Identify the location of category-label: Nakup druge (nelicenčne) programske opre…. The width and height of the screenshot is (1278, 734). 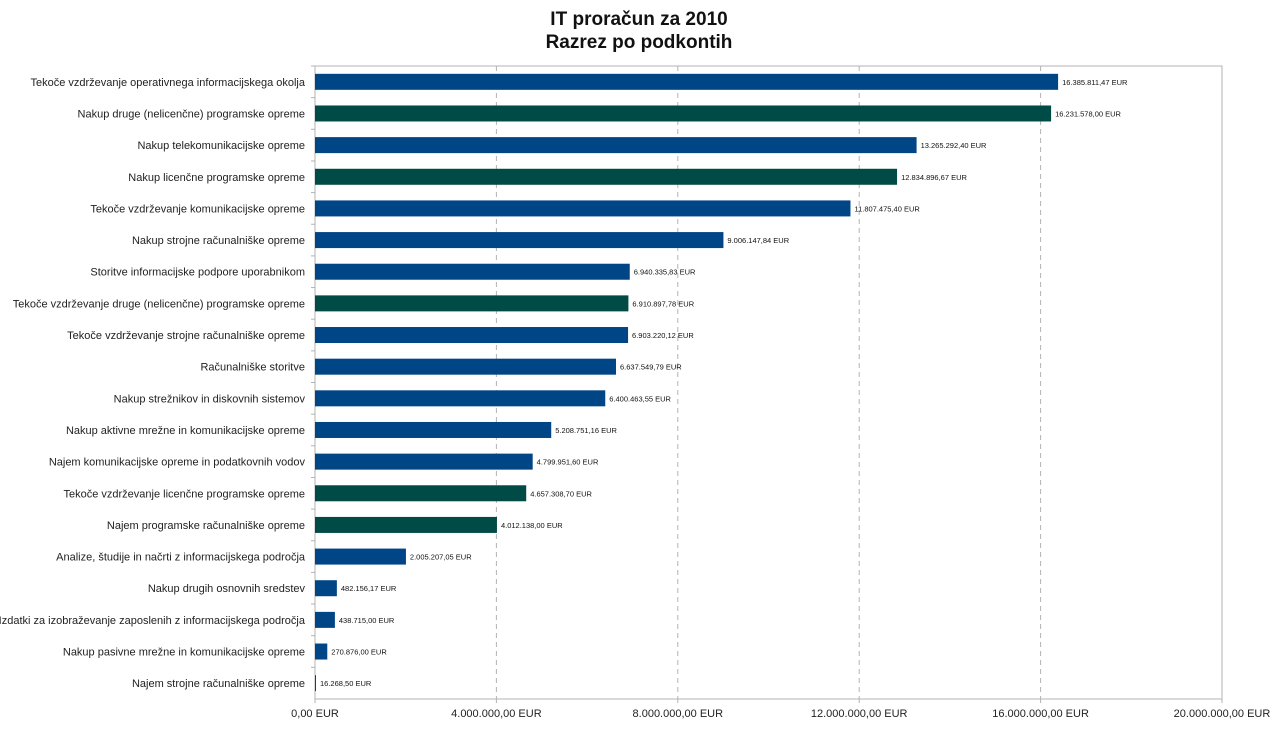
(191, 114).